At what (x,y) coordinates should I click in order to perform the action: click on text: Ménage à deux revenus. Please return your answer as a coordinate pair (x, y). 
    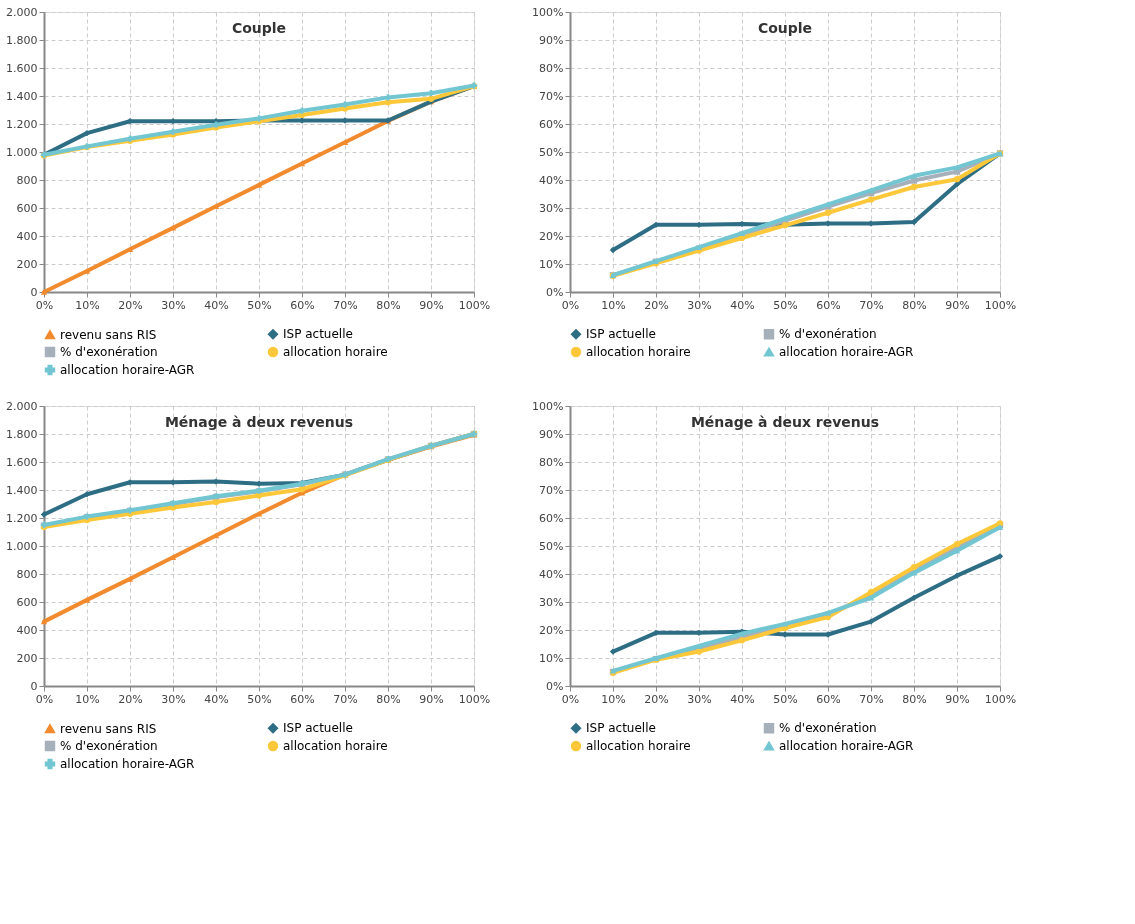
    Looking at the image, I should click on (259, 422).